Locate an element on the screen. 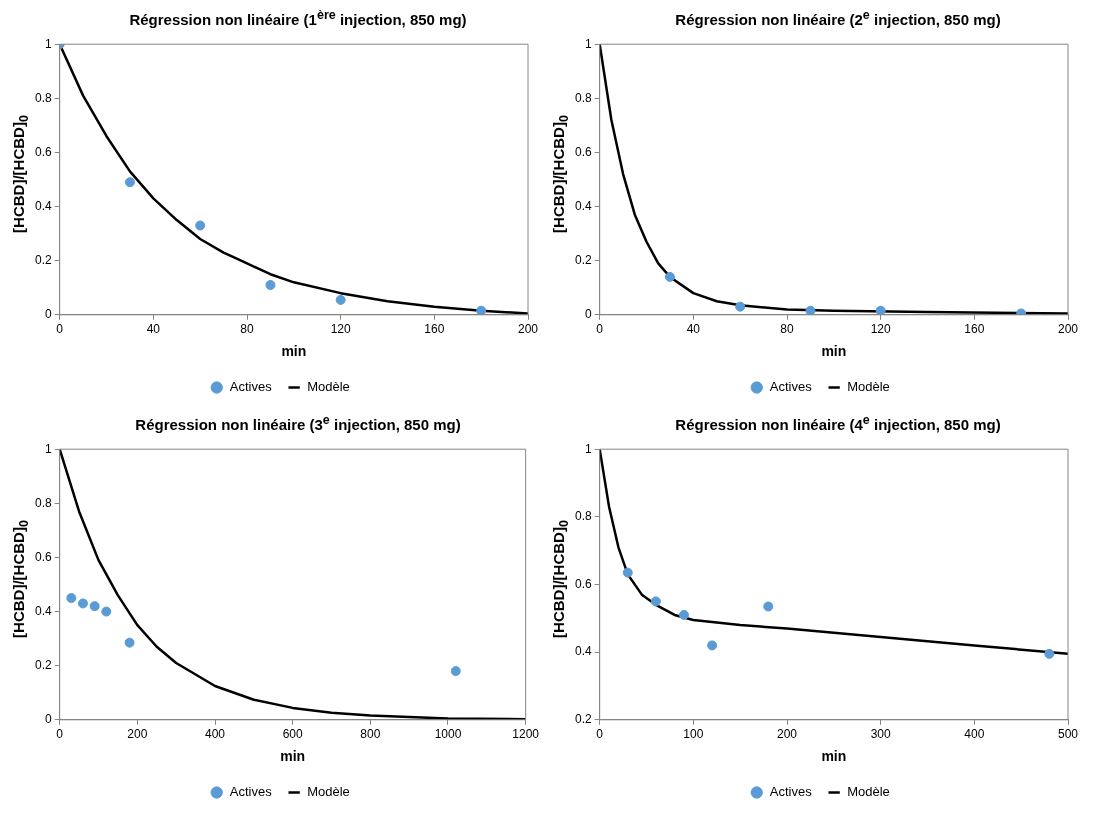  x-tick-label: 800 is located at coordinates (370, 734).